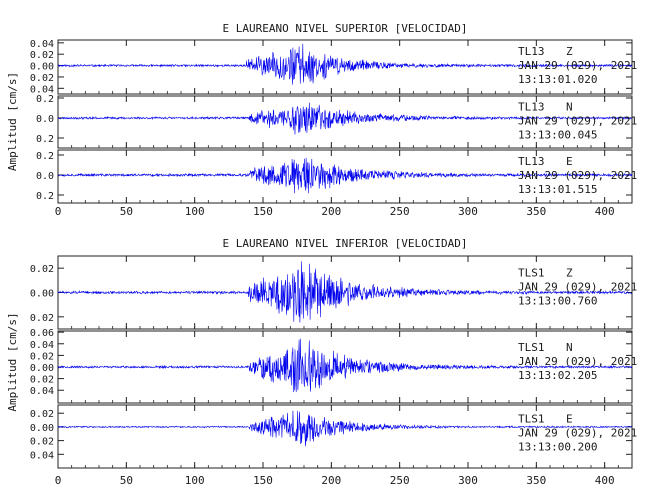  What do you see at coordinates (344, 243) in the screenshot?
I see `chart-title: E LAUREANO NIVEL INFERIOR [VELOCIDAD]` at bounding box center [344, 243].